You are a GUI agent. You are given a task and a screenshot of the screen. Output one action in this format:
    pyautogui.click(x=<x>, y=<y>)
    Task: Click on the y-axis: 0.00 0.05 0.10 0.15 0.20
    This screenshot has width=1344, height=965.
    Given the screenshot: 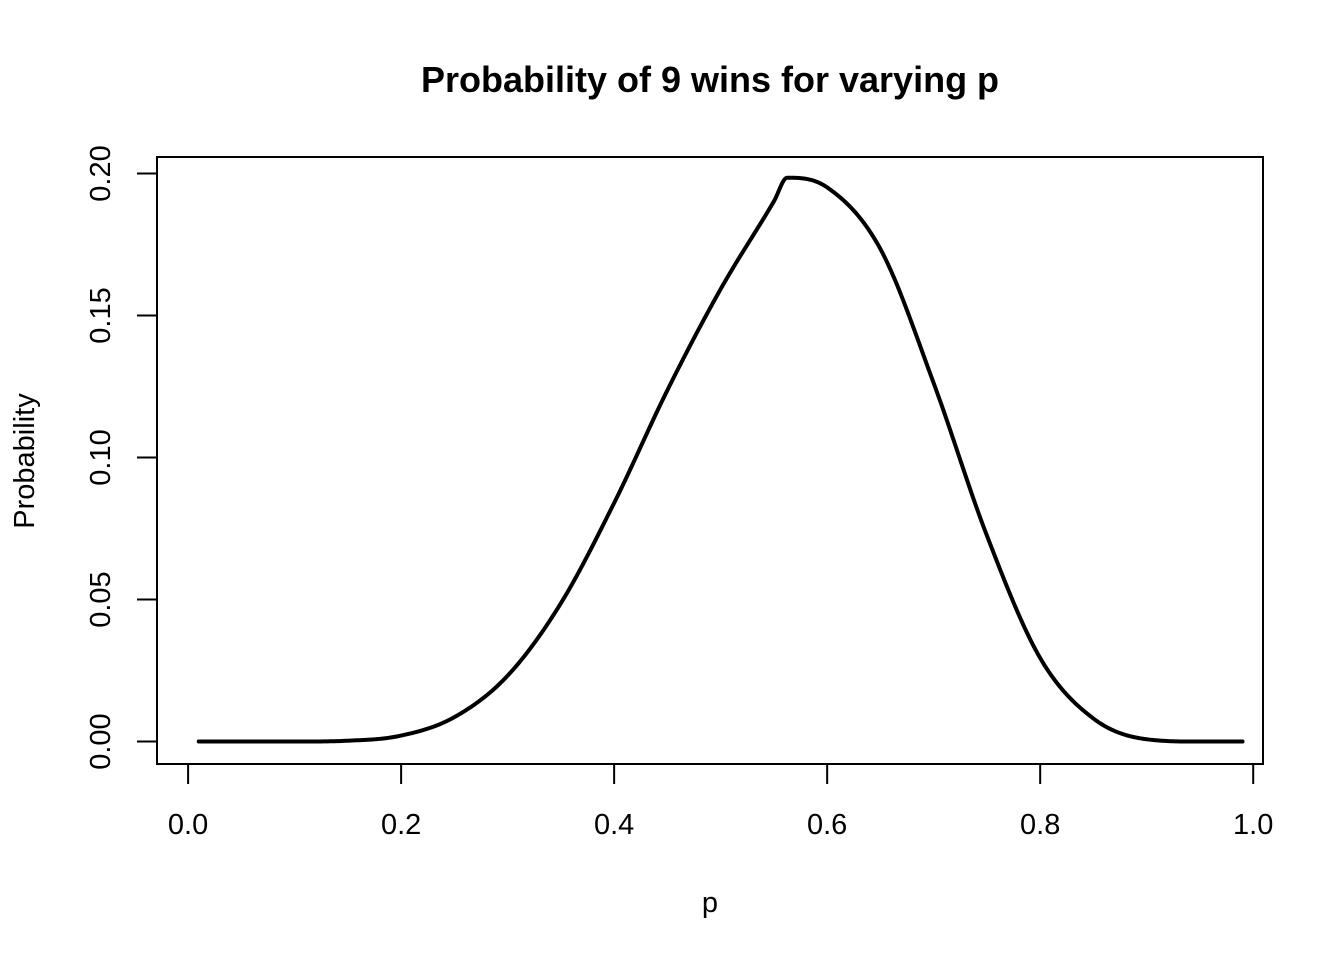 What is the action you would take?
    pyautogui.click(x=121, y=457)
    